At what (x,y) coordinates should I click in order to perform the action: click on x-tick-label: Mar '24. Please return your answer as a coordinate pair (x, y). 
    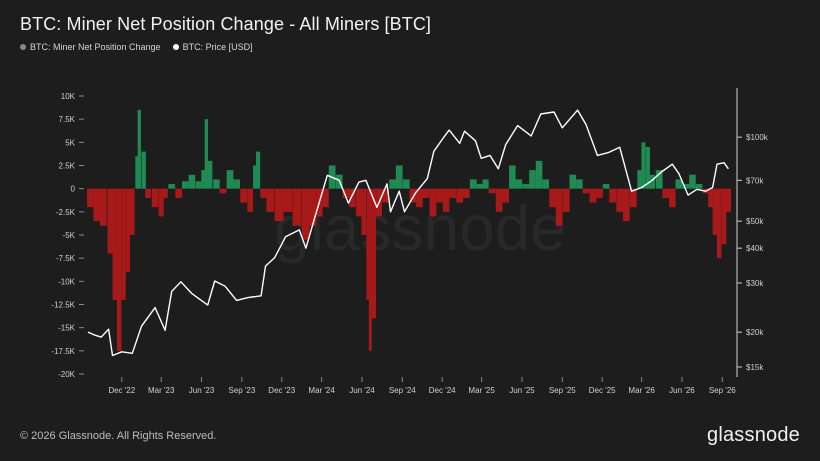
    Looking at the image, I should click on (321, 390).